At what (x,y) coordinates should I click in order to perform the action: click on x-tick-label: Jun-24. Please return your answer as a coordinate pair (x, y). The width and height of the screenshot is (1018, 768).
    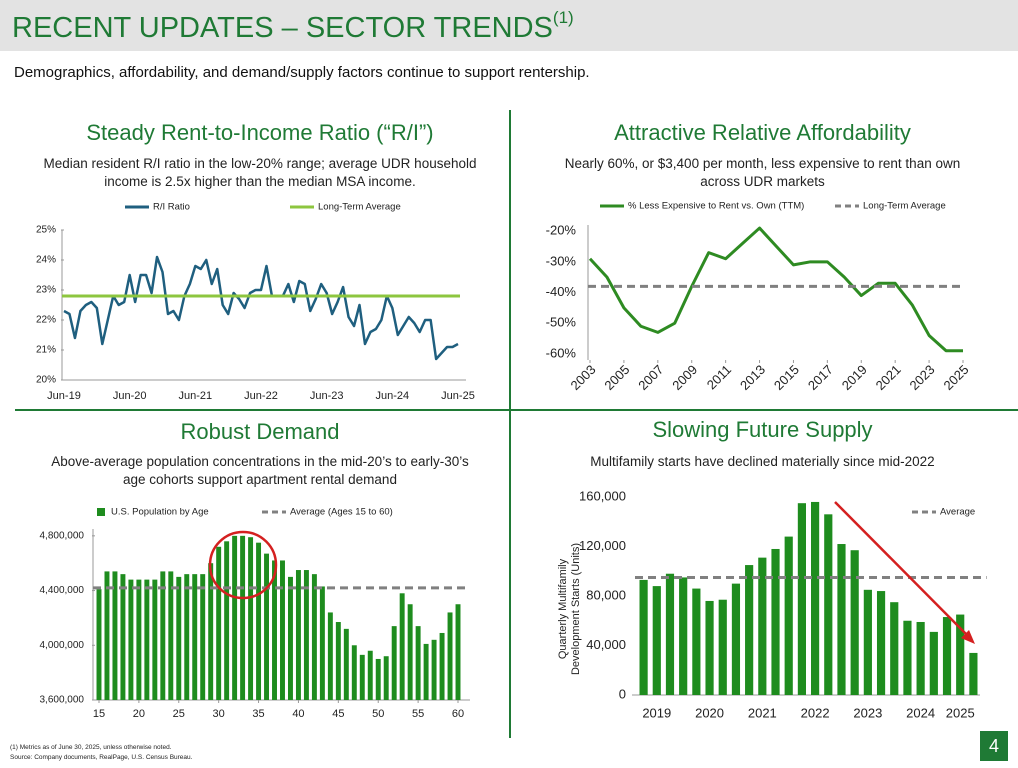
    Looking at the image, I should click on (393, 396).